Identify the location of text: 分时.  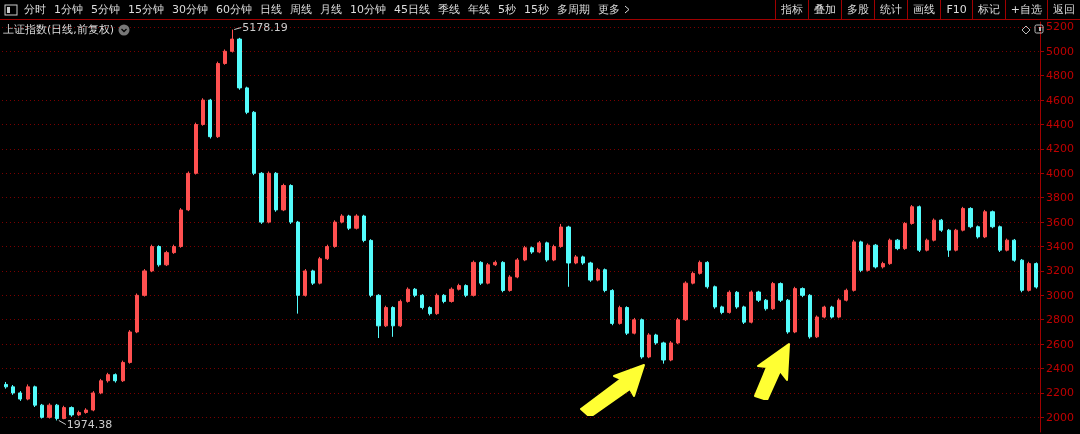
(35, 9).